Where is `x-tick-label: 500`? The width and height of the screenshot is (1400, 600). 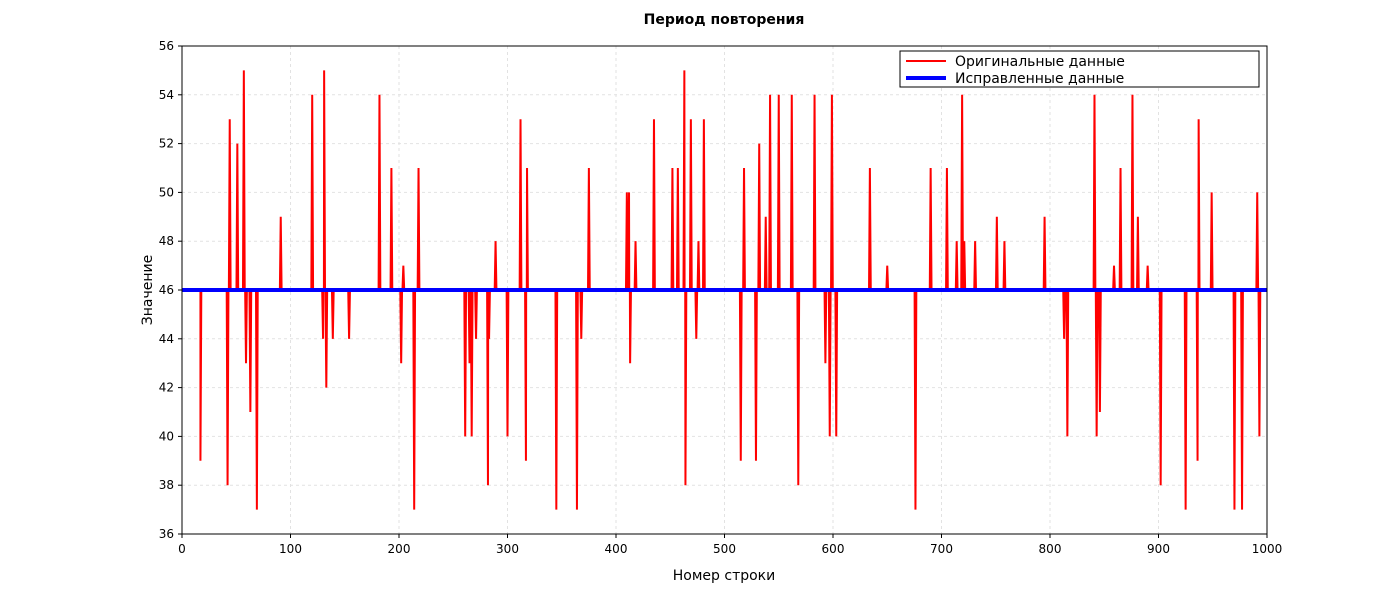 x-tick-label: 500 is located at coordinates (724, 549).